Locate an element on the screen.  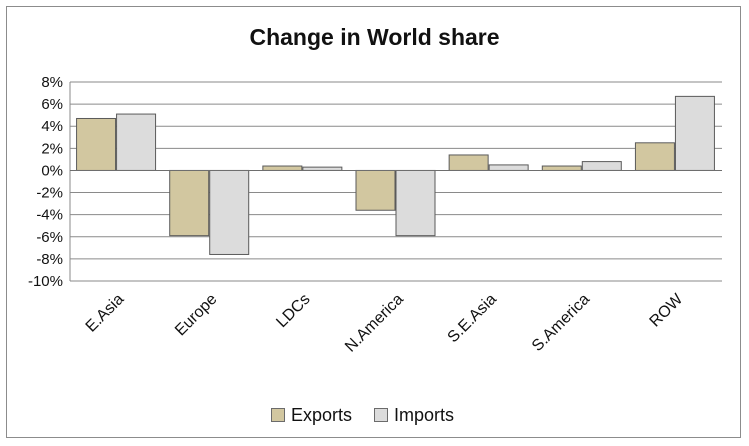
y-tick-label: -6% is located at coordinates (49, 237).